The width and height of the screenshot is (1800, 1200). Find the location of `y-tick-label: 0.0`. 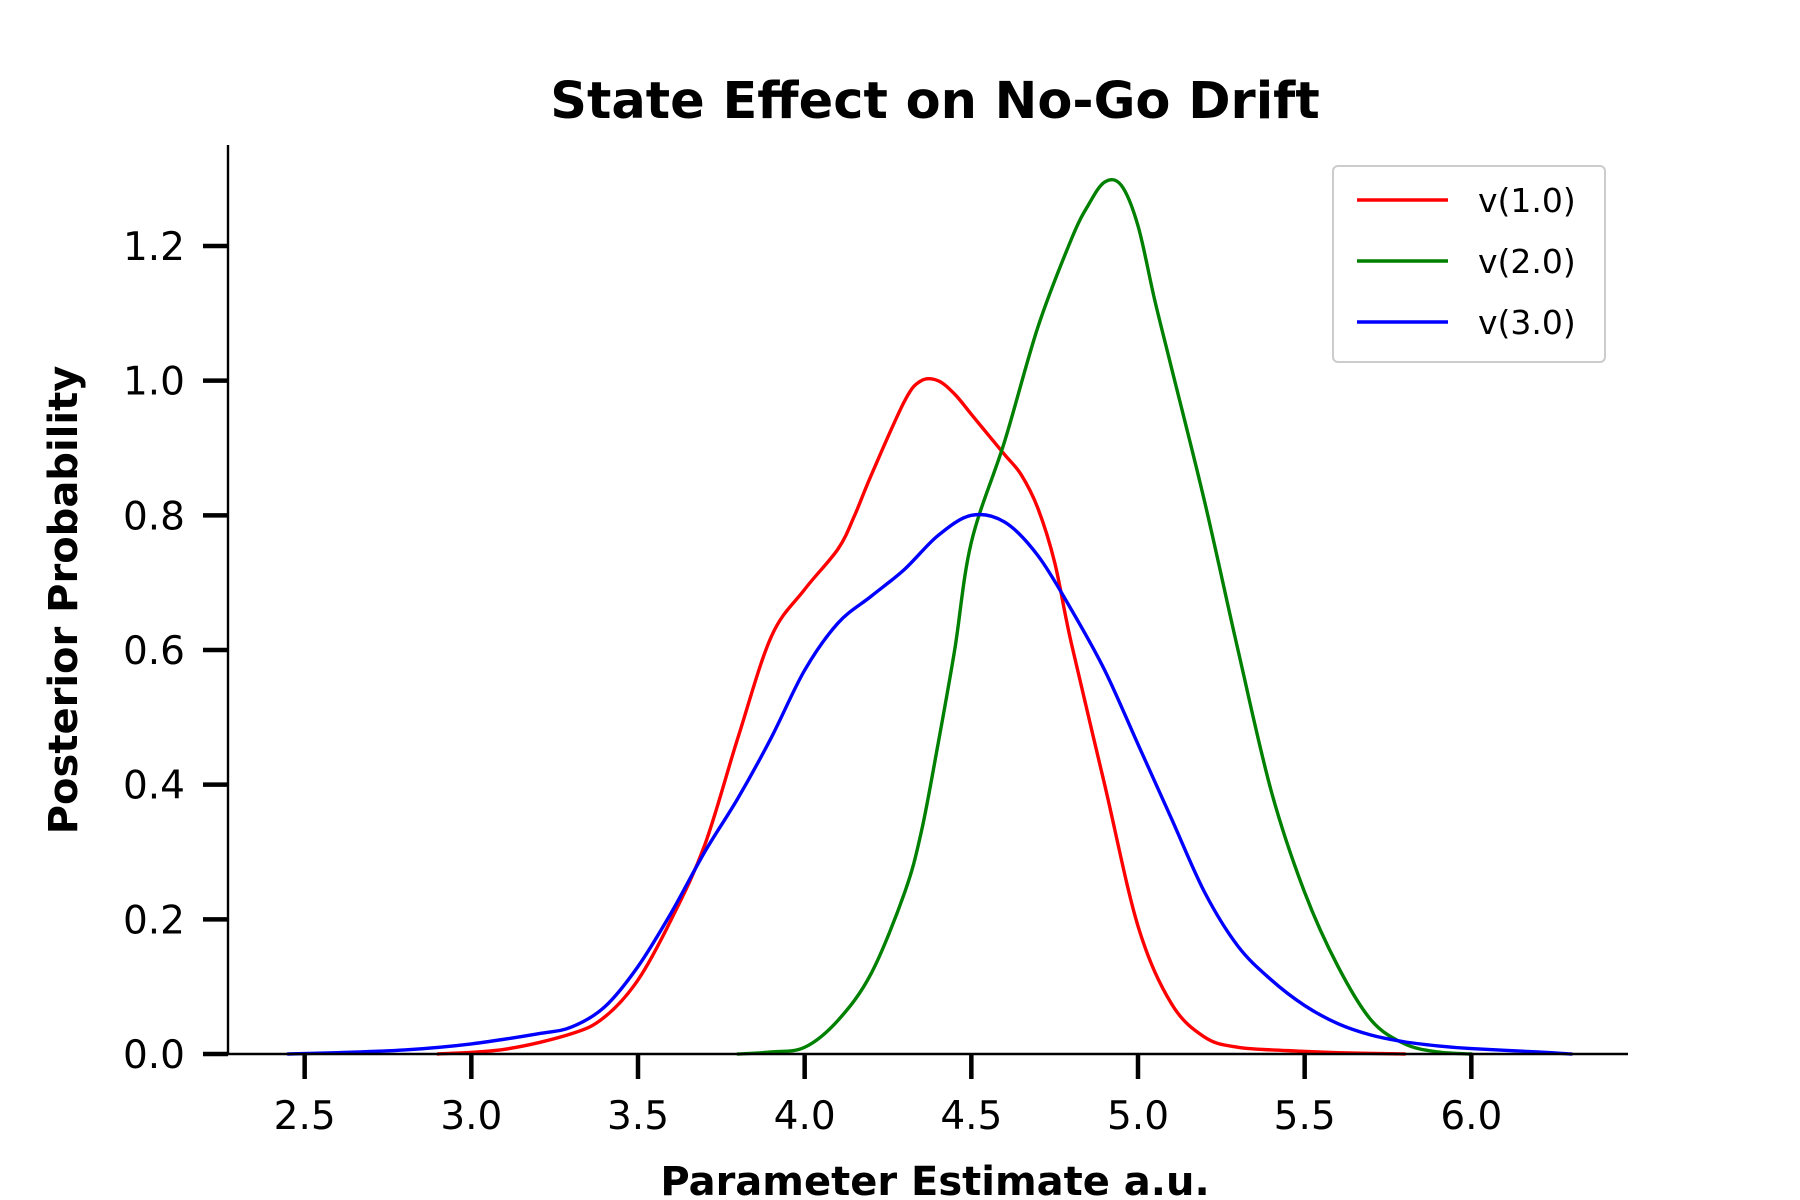

y-tick-label: 0.0 is located at coordinates (154, 1055).